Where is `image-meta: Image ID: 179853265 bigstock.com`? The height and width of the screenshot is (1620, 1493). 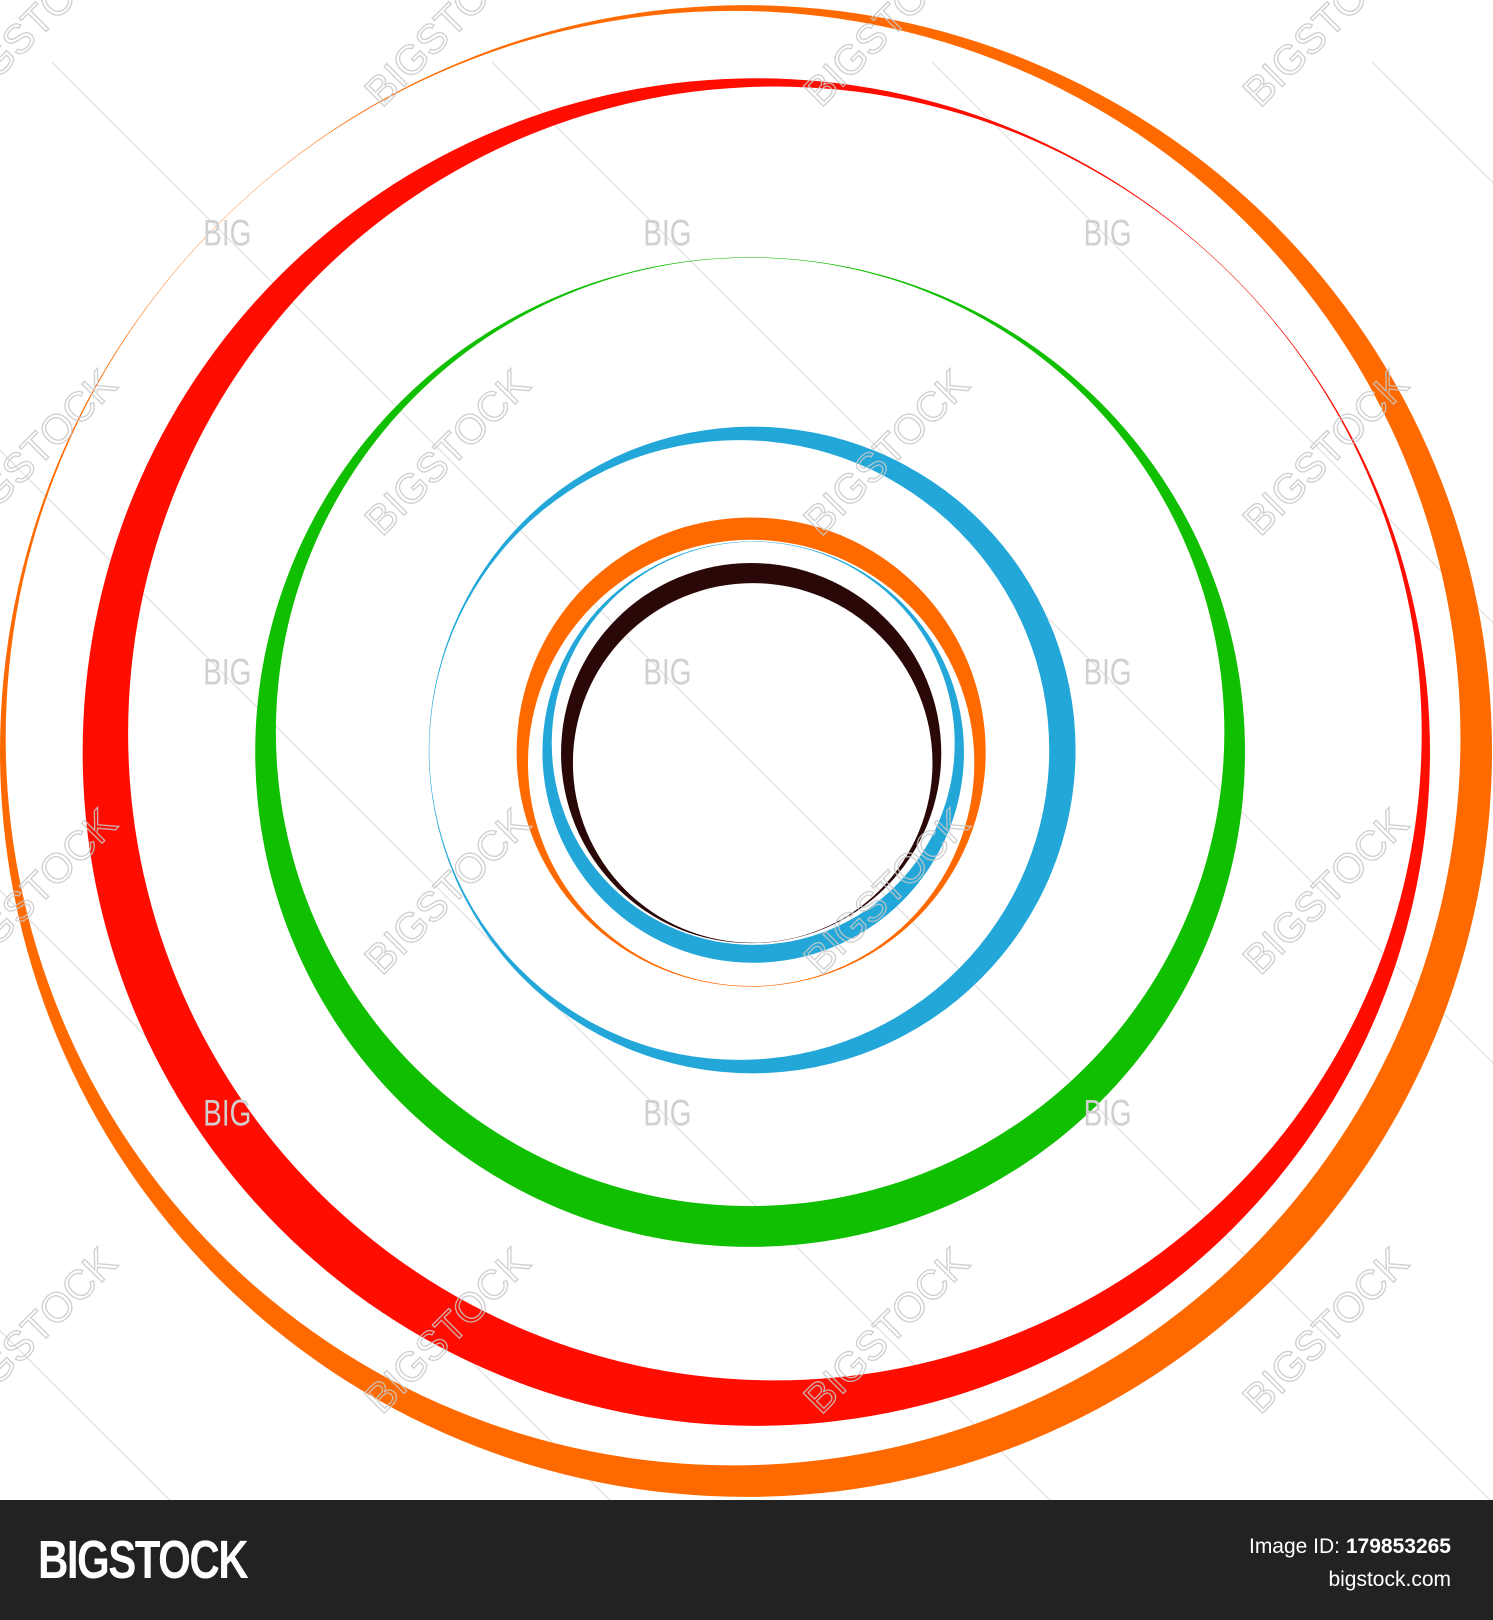
image-meta: Image ID: 179853265 bigstock.com is located at coordinates (1350, 1563).